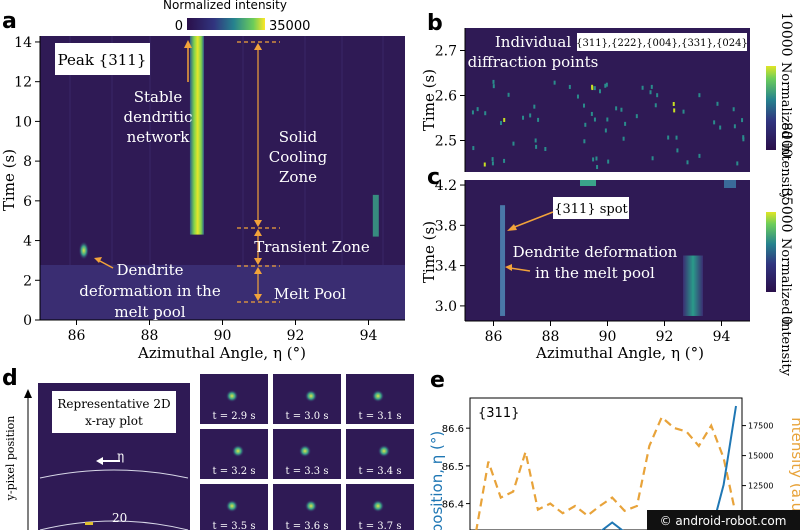 This screenshot has width=800, height=530. What do you see at coordinates (786, 34) in the screenshot?
I see `colorbar-b-max: 10000` at bounding box center [786, 34].